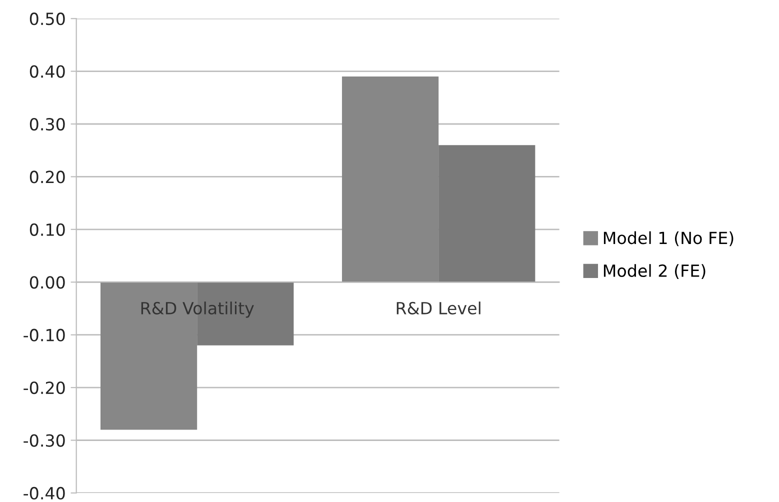 This screenshot has height=502, width=779. Describe the element at coordinates (47, 19) in the screenshot. I see `y-tick-label: 0.50` at that location.